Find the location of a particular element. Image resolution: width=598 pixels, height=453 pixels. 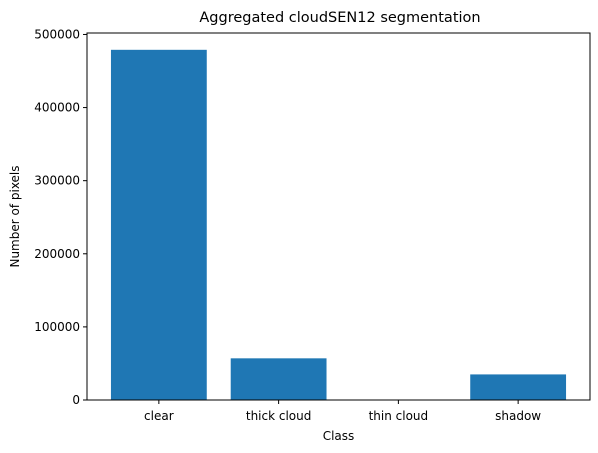

x-tick-label: thin cloud is located at coordinates (399, 416).